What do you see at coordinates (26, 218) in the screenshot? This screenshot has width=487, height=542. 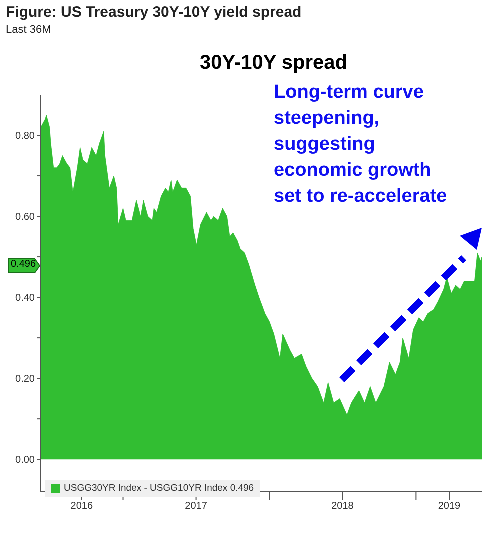 I see `y-tick-label: 0.60` at bounding box center [26, 218].